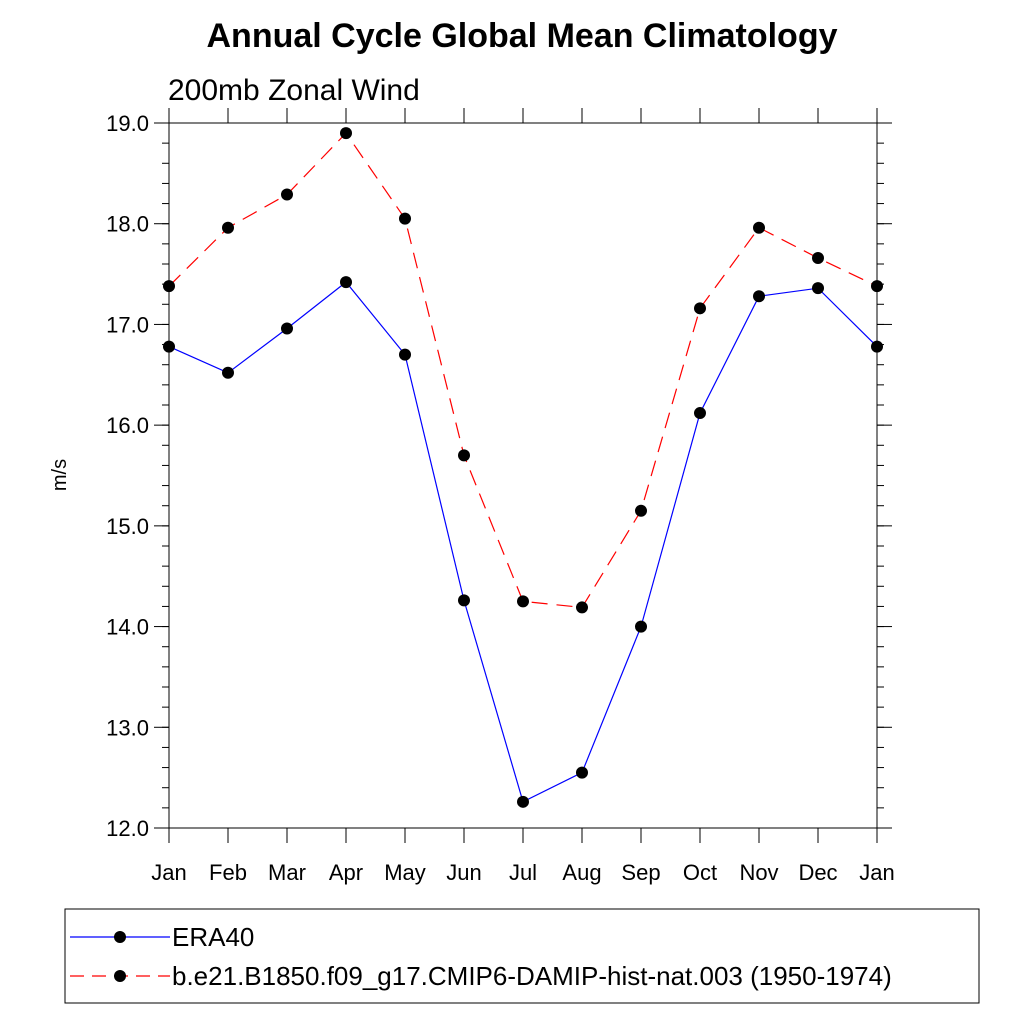 The height and width of the screenshot is (1024, 1024). Describe the element at coordinates (640, 872) in the screenshot. I see `x-tick-label: Sep` at that location.